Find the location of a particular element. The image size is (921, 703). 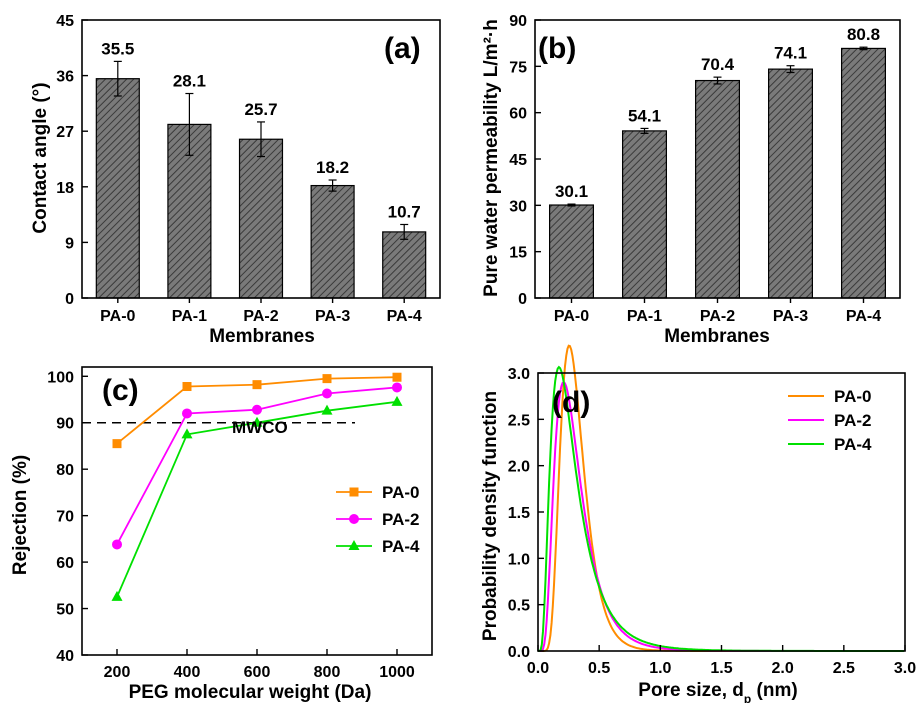

chart-d-xlabel-sub: p is located at coordinates (747, 697).